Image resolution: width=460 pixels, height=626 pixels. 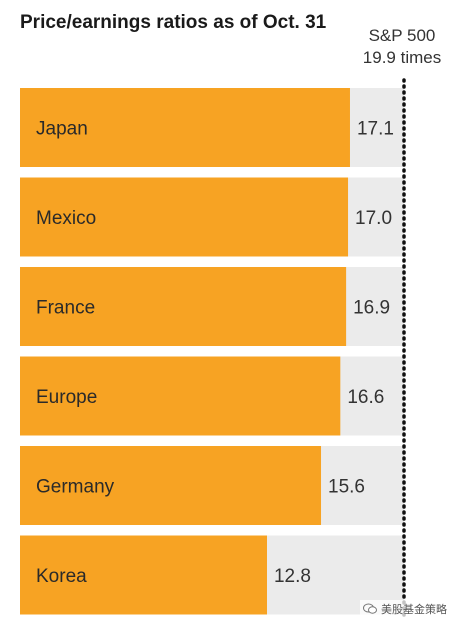 I want to click on value-label: 16.6, so click(x=365, y=397).